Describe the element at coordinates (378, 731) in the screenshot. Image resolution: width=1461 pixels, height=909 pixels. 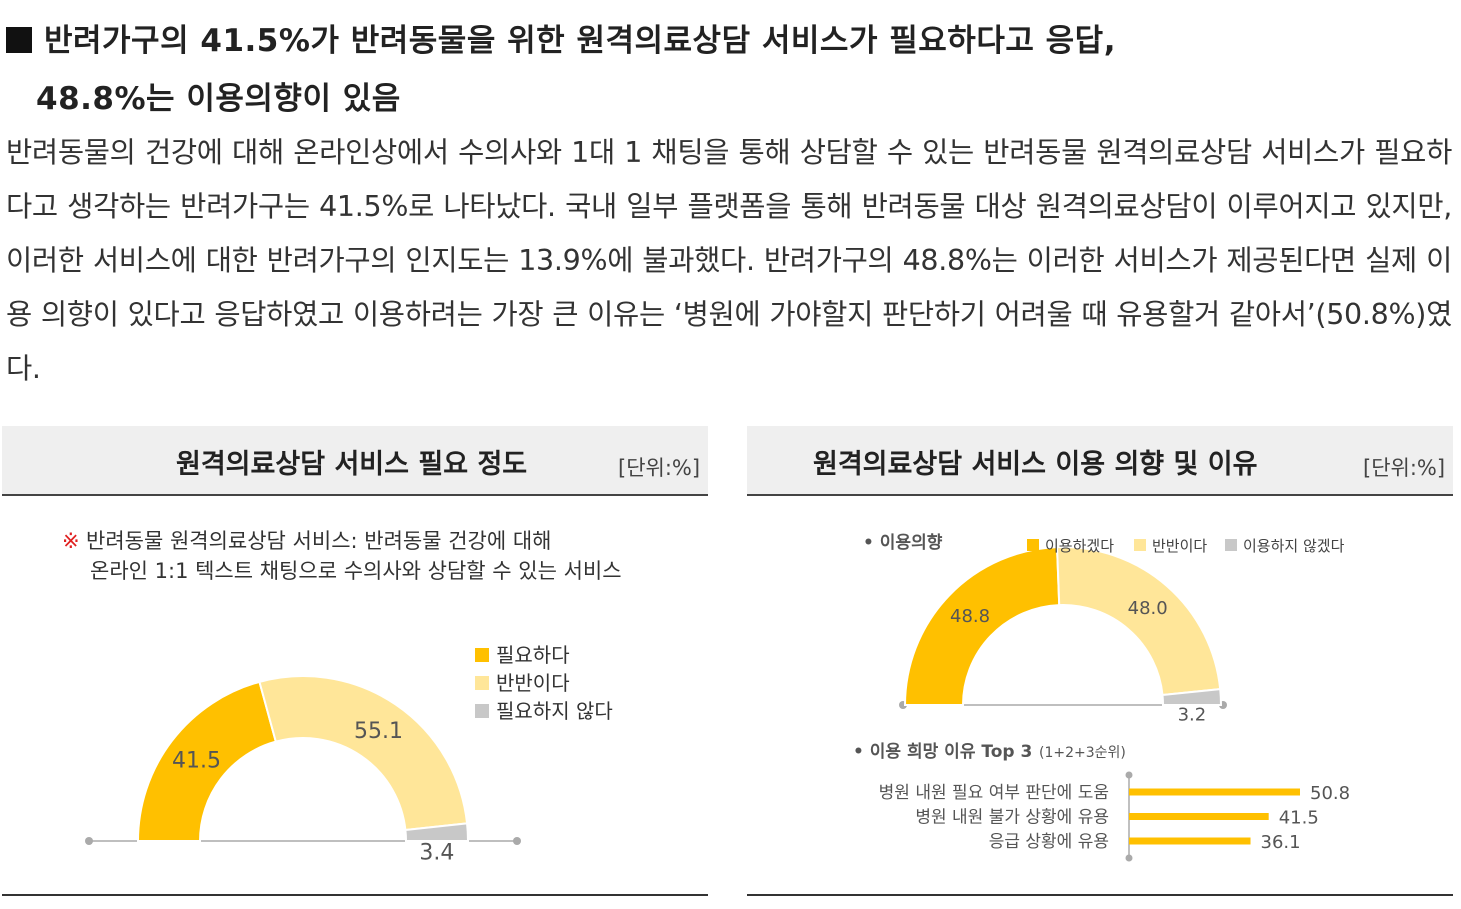
I see `slice-value-label: 55.1` at that location.